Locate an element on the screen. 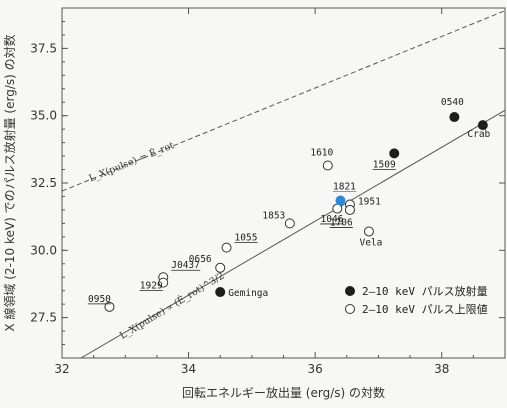 The image size is (507, 408). point-label-vela: Vela is located at coordinates (370, 242).